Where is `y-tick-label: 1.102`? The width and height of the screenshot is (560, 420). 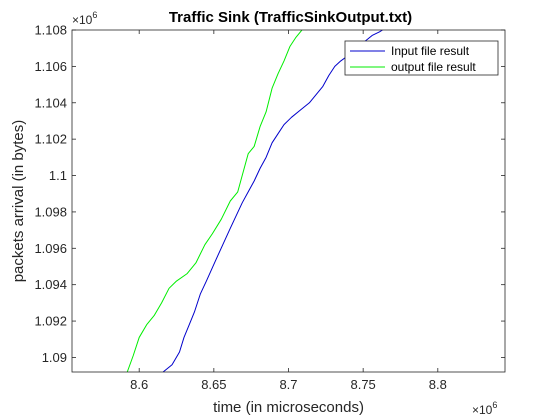 y-tick-label: 1.102 is located at coordinates (50, 139).